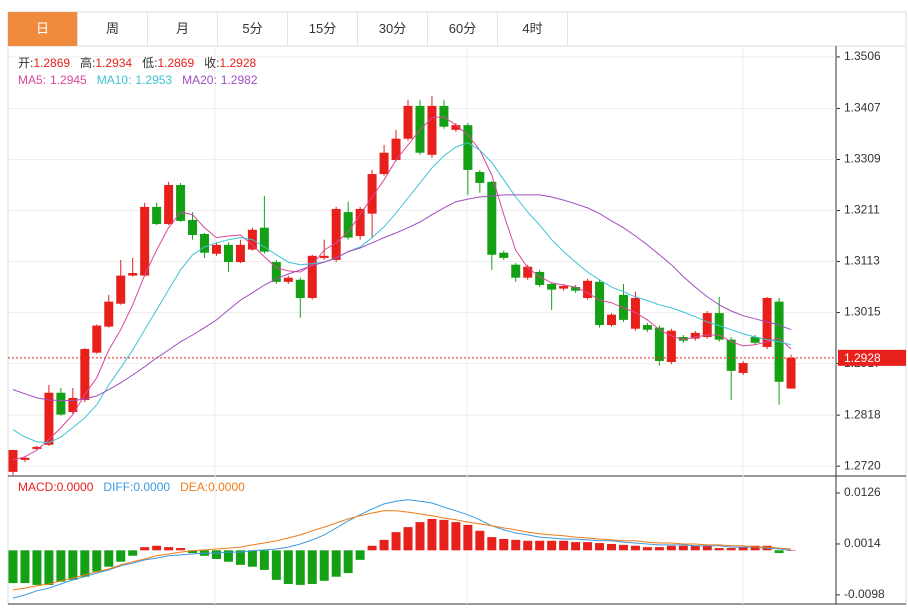 The width and height of the screenshot is (908, 612). I want to click on legend-item: MA5: 1.2945, so click(52, 80).